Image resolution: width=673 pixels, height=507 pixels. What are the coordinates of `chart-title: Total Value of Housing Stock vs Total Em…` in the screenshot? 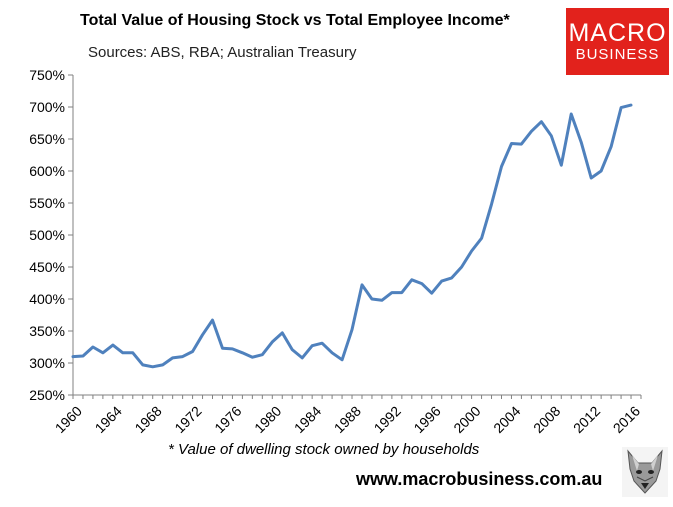 It's located at (295, 20).